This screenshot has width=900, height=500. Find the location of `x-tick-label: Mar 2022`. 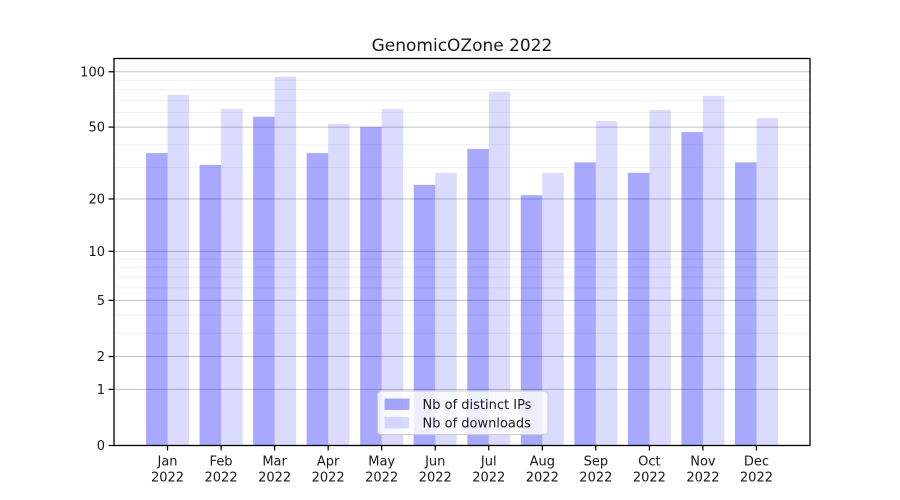

x-tick-label: Mar 2022 is located at coordinates (274, 470).